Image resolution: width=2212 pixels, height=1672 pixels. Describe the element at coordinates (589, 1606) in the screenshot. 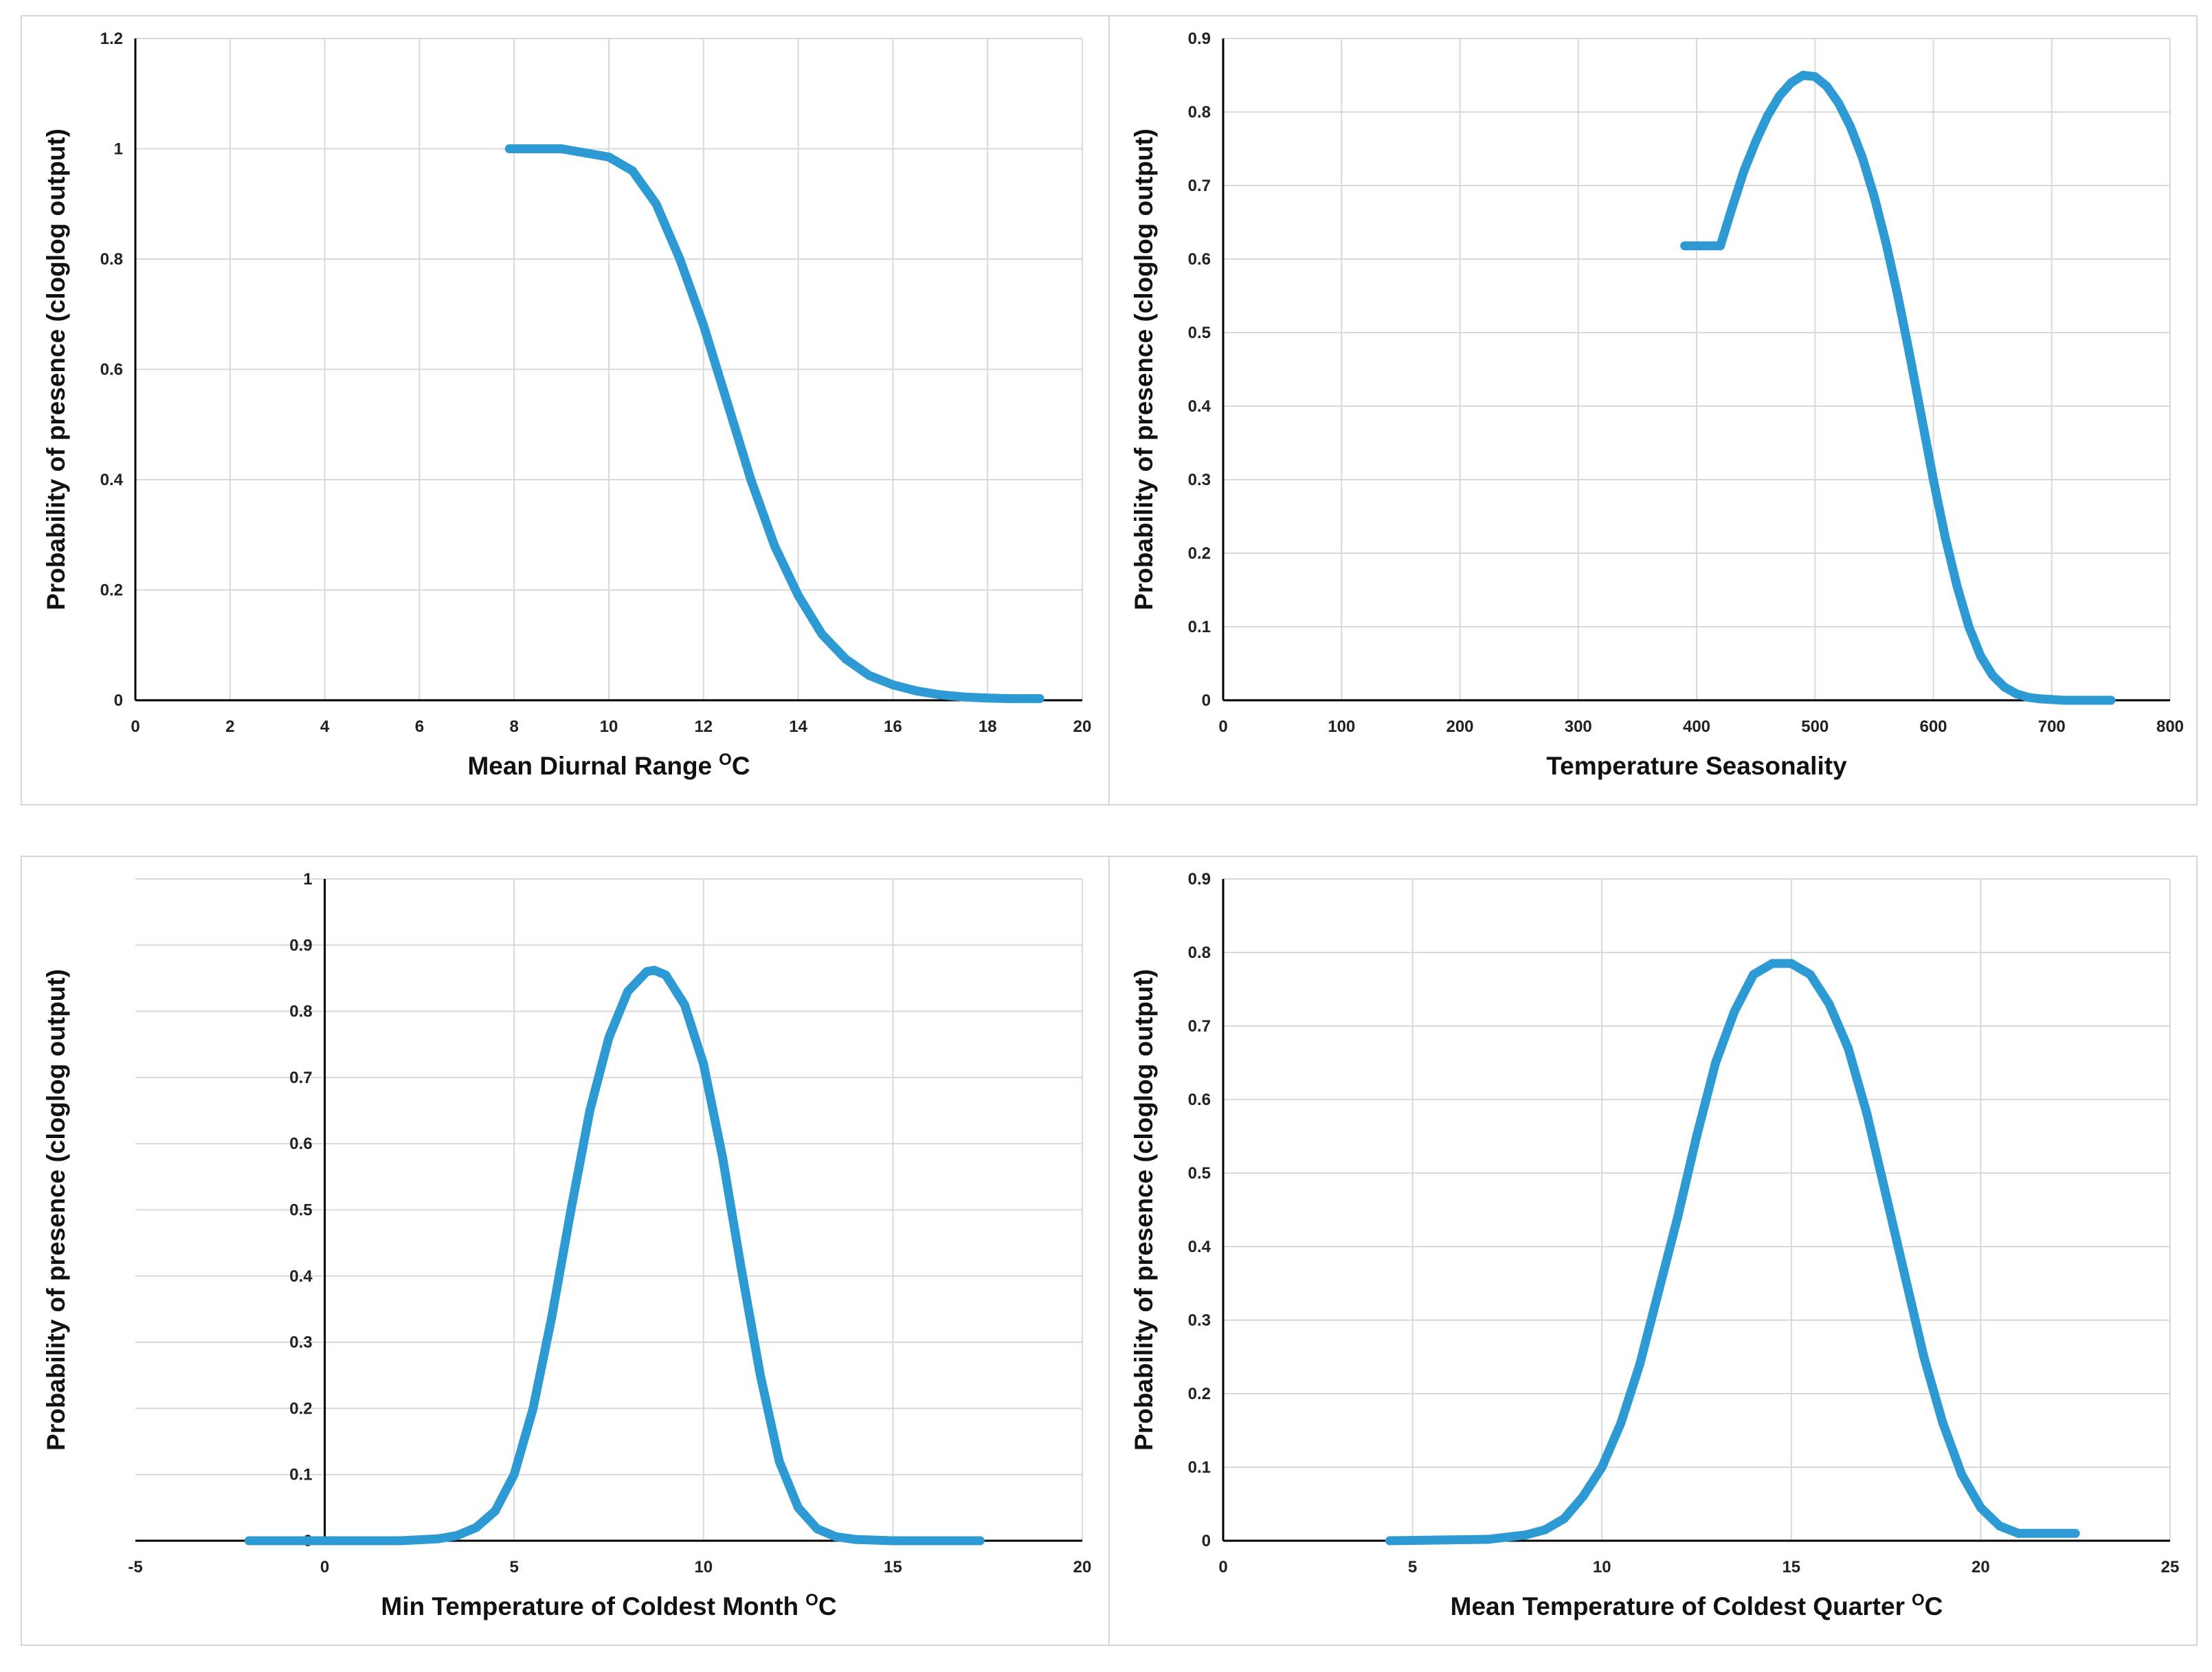

I see `x-axis-label-text: Min Temperature of Coldest Month` at that location.